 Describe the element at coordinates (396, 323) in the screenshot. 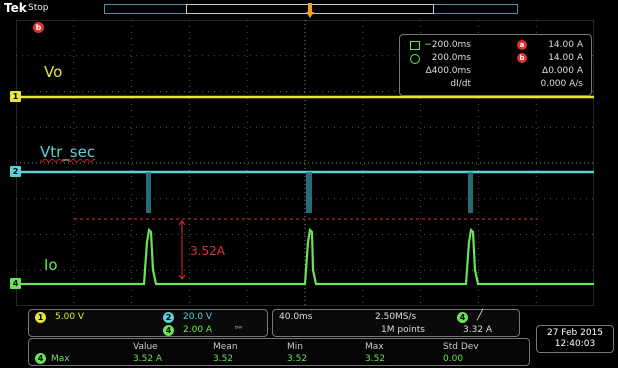

I see `timebase-box: 40.0ms 2.50MS/s 1M points 4 ╱ 3.32 A` at that location.